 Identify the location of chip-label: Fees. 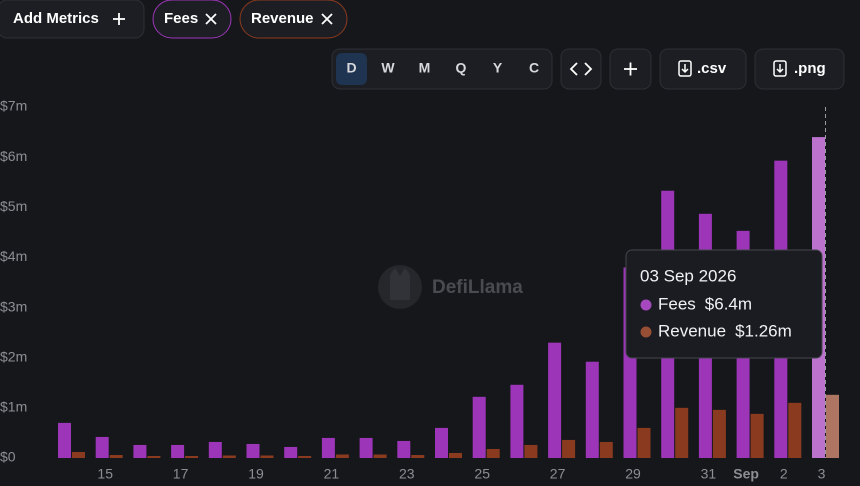
(181, 18).